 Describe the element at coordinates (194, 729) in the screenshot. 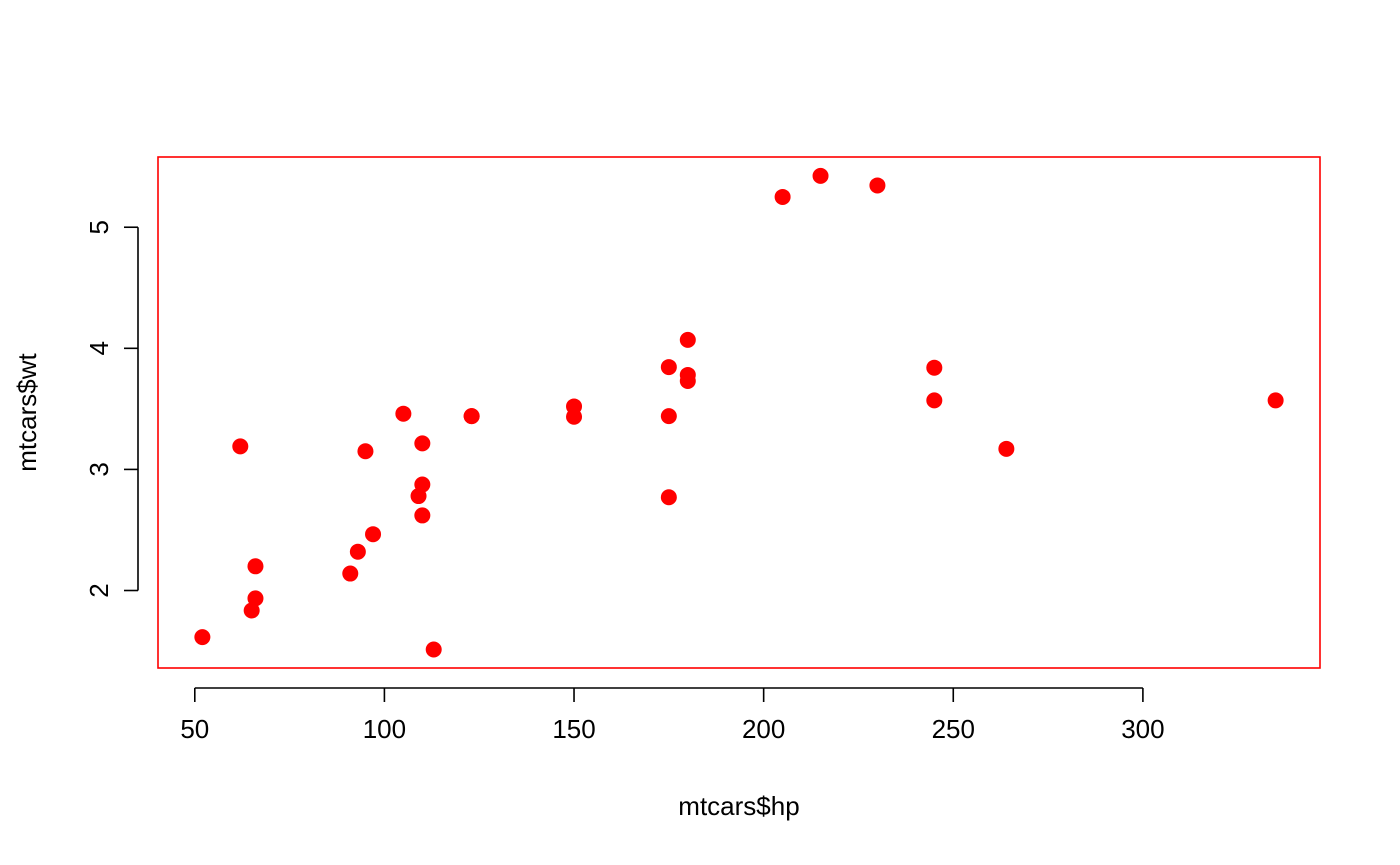

I see `x-tick-label: 50` at that location.